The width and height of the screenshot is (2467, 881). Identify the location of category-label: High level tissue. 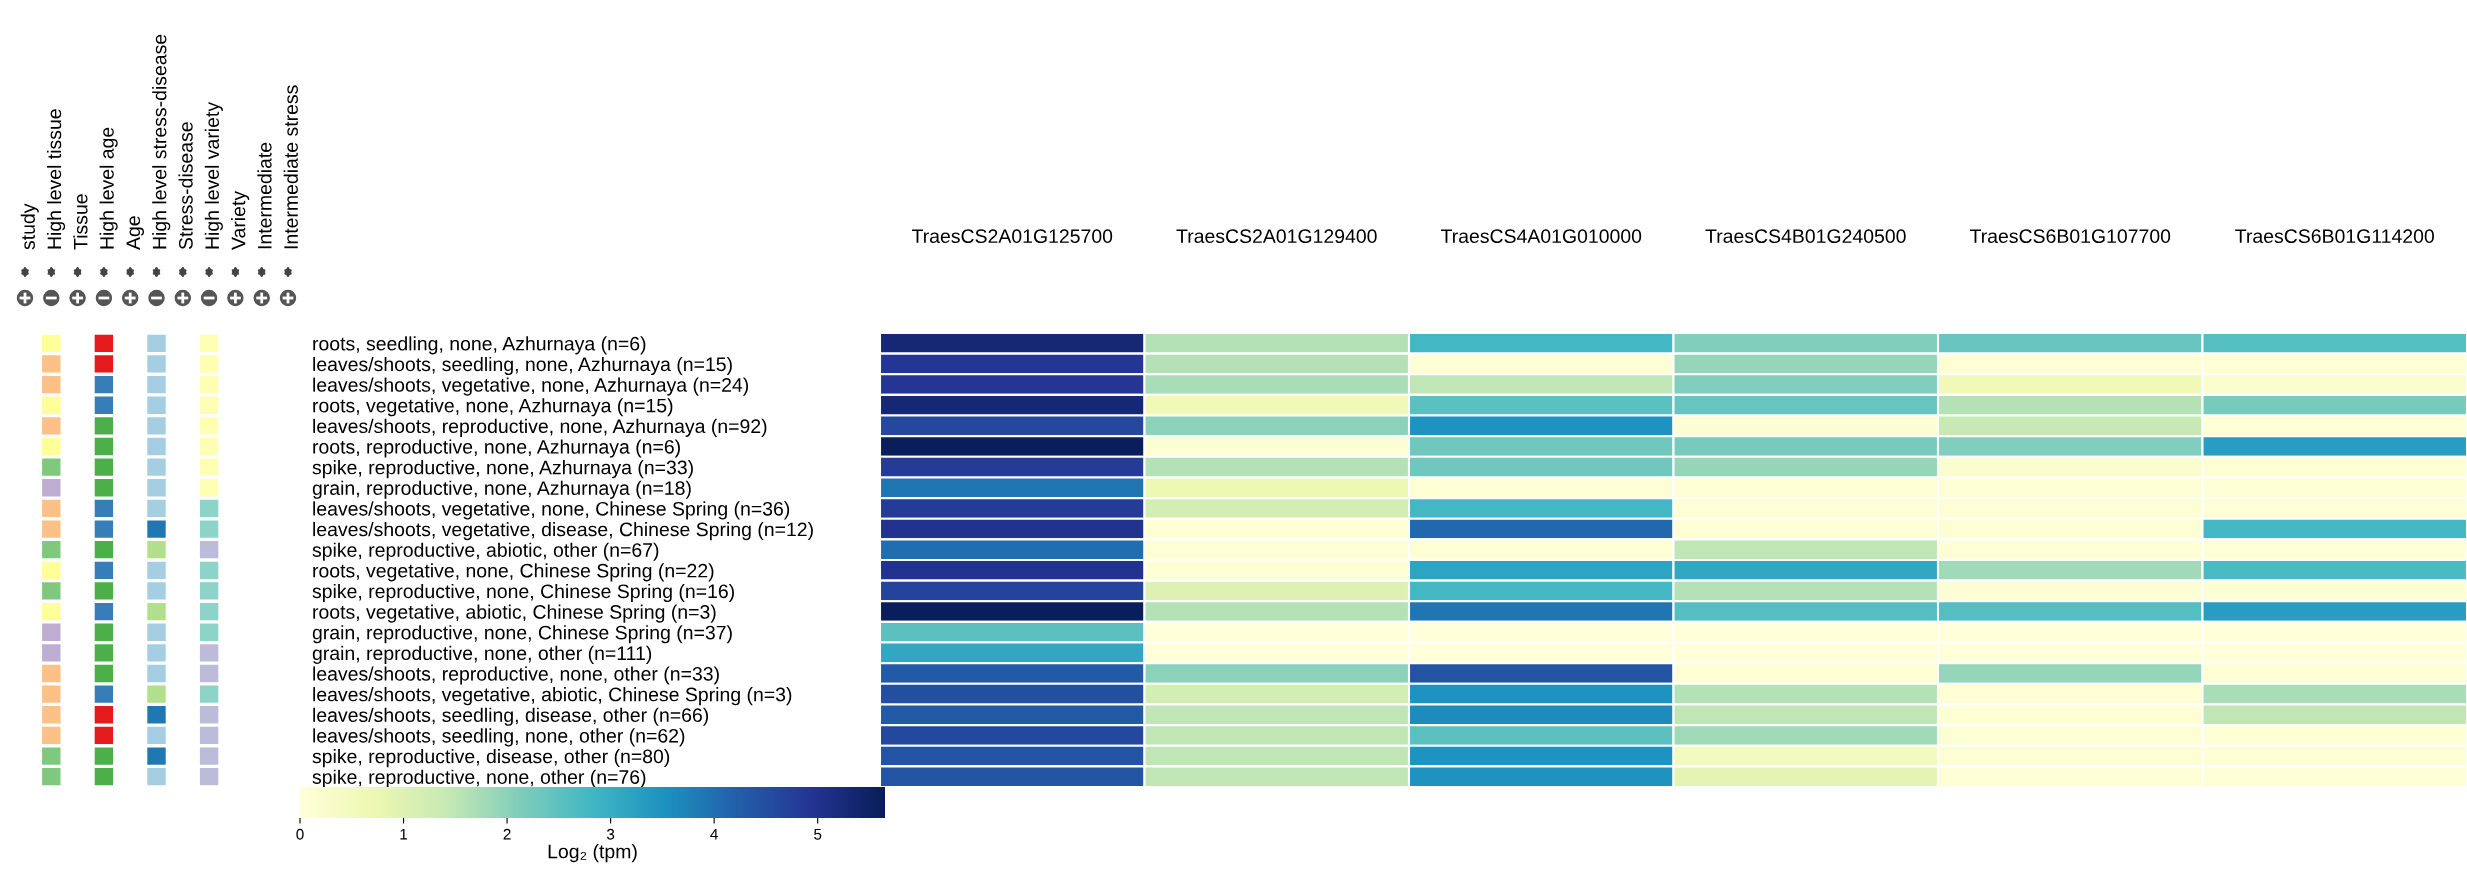
(56, 179).